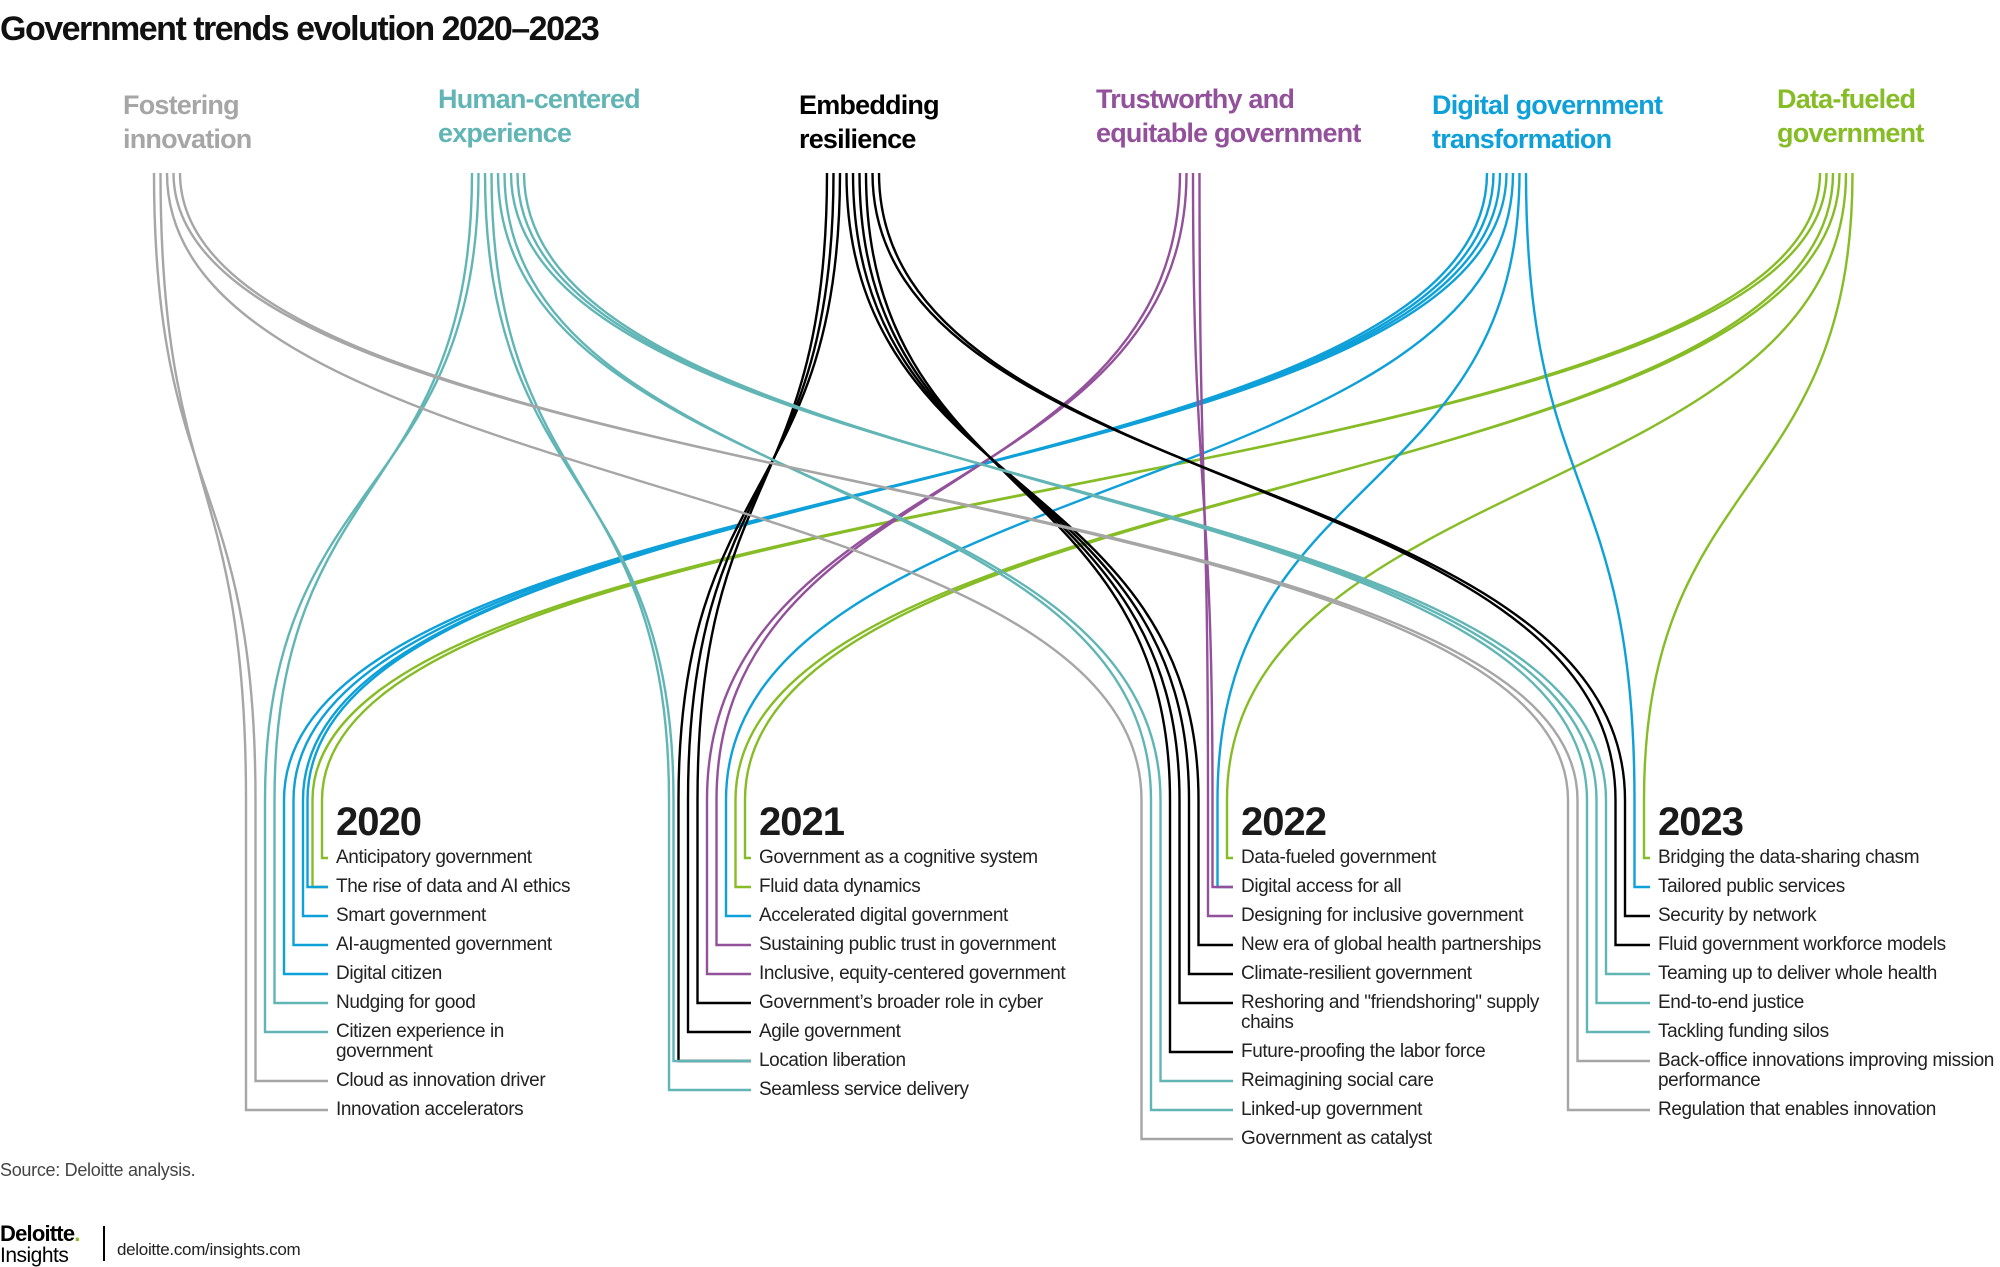 The height and width of the screenshot is (1267, 2000). Describe the element at coordinates (34, 1255) in the screenshot. I see `logo-sub: Insights` at that location.